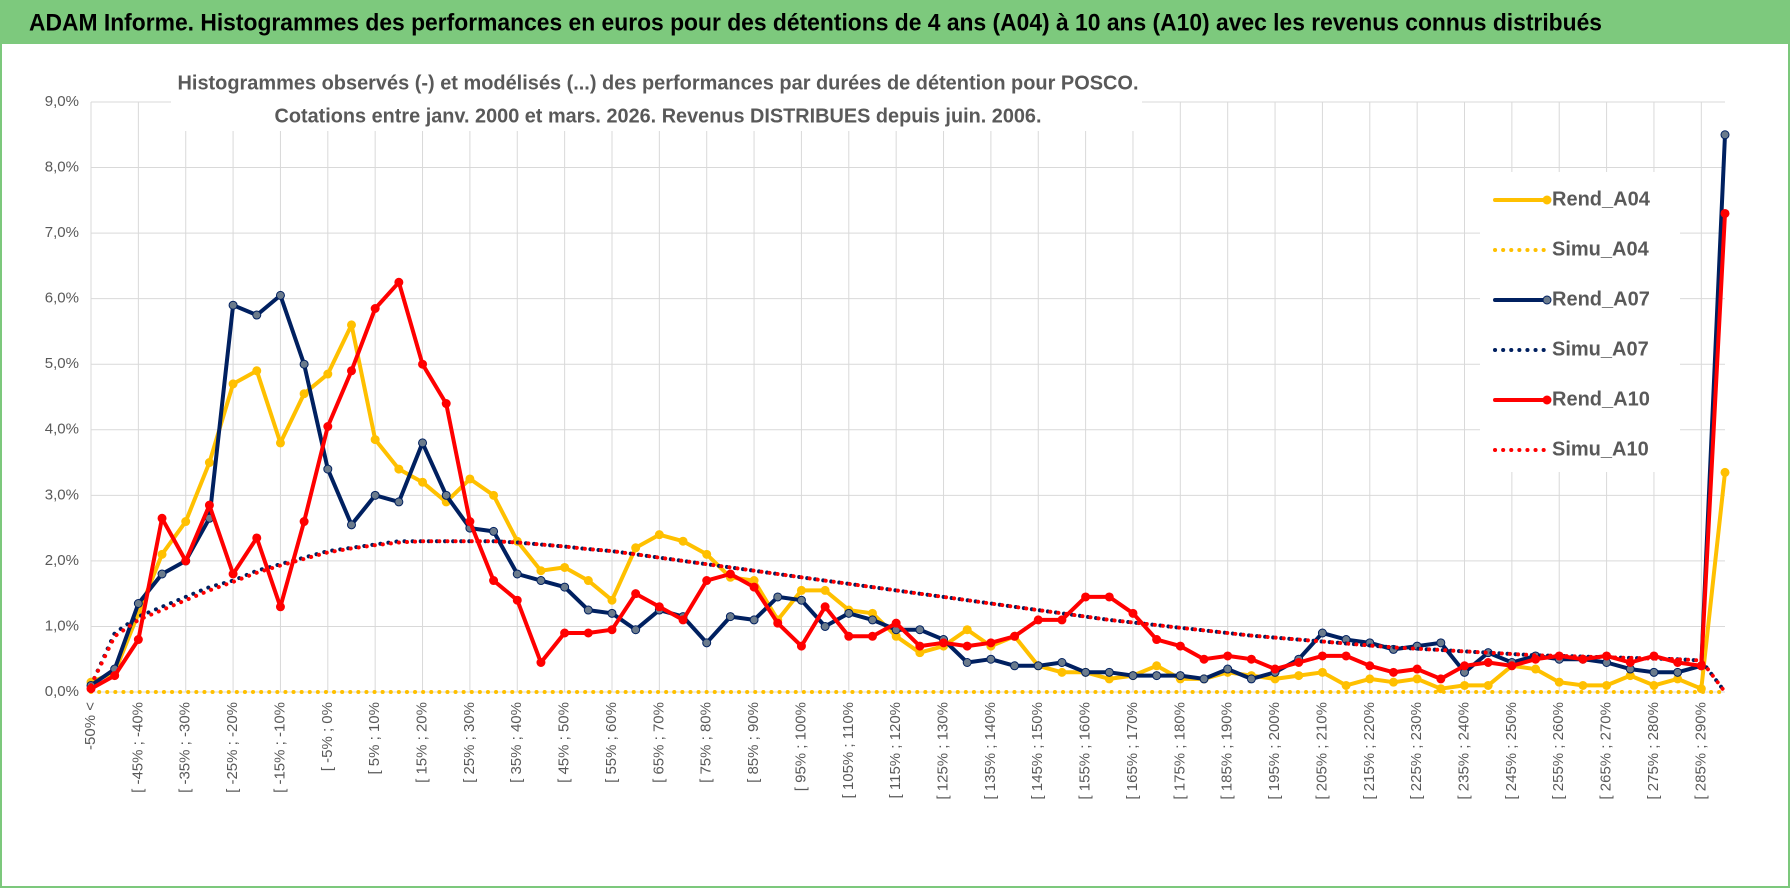  I want to click on y-tick-label: 7,0%, so click(62, 232).